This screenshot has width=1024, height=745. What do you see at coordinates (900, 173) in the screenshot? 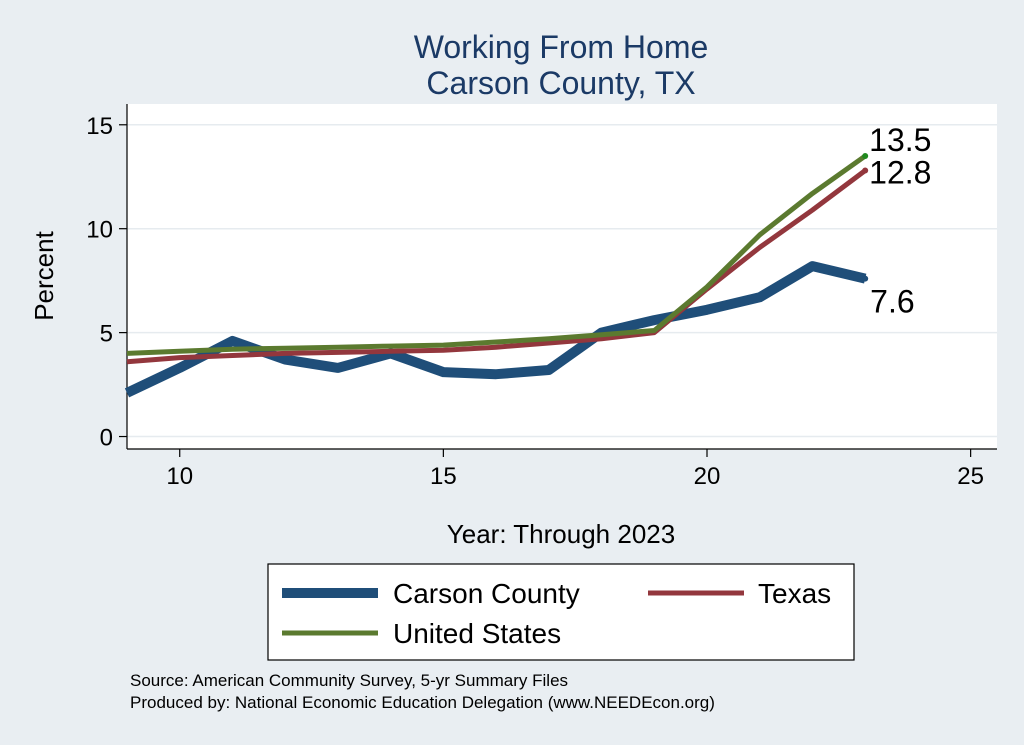
I see `end-label-texas: 12.8` at bounding box center [900, 173].